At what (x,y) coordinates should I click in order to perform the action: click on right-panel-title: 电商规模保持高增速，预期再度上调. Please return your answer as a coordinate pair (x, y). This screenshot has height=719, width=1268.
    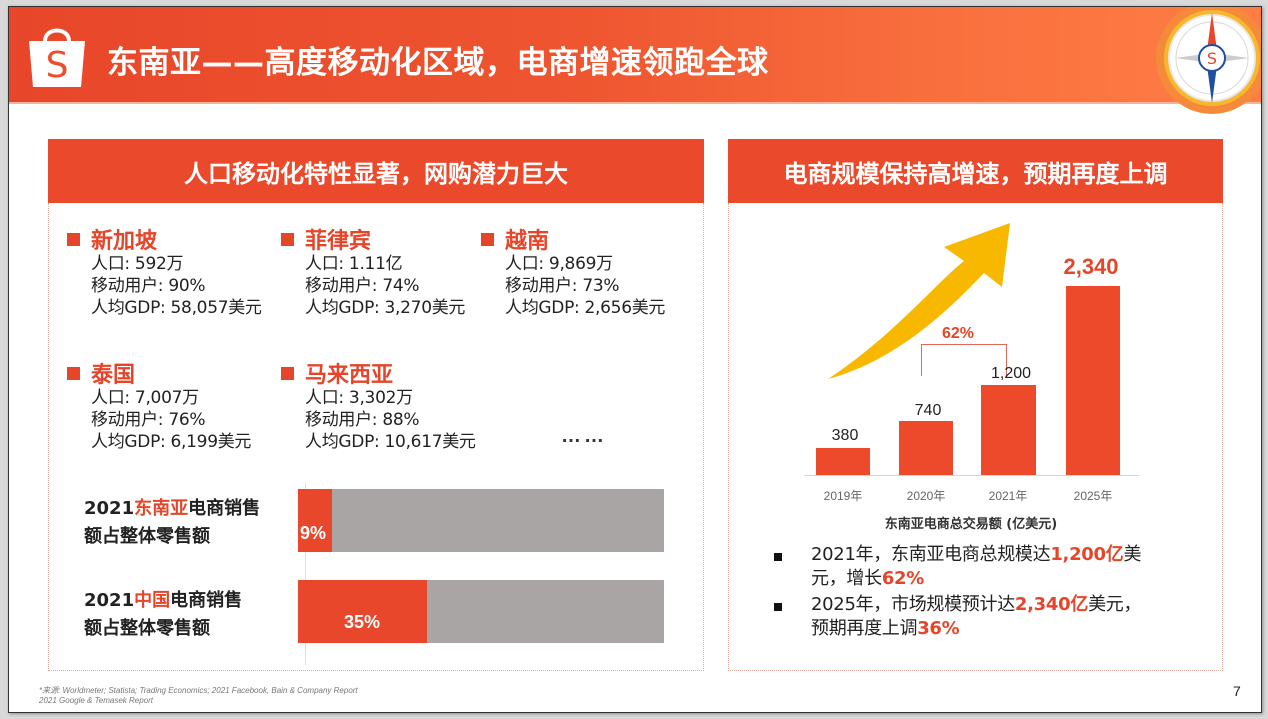
    Looking at the image, I should click on (975, 171).